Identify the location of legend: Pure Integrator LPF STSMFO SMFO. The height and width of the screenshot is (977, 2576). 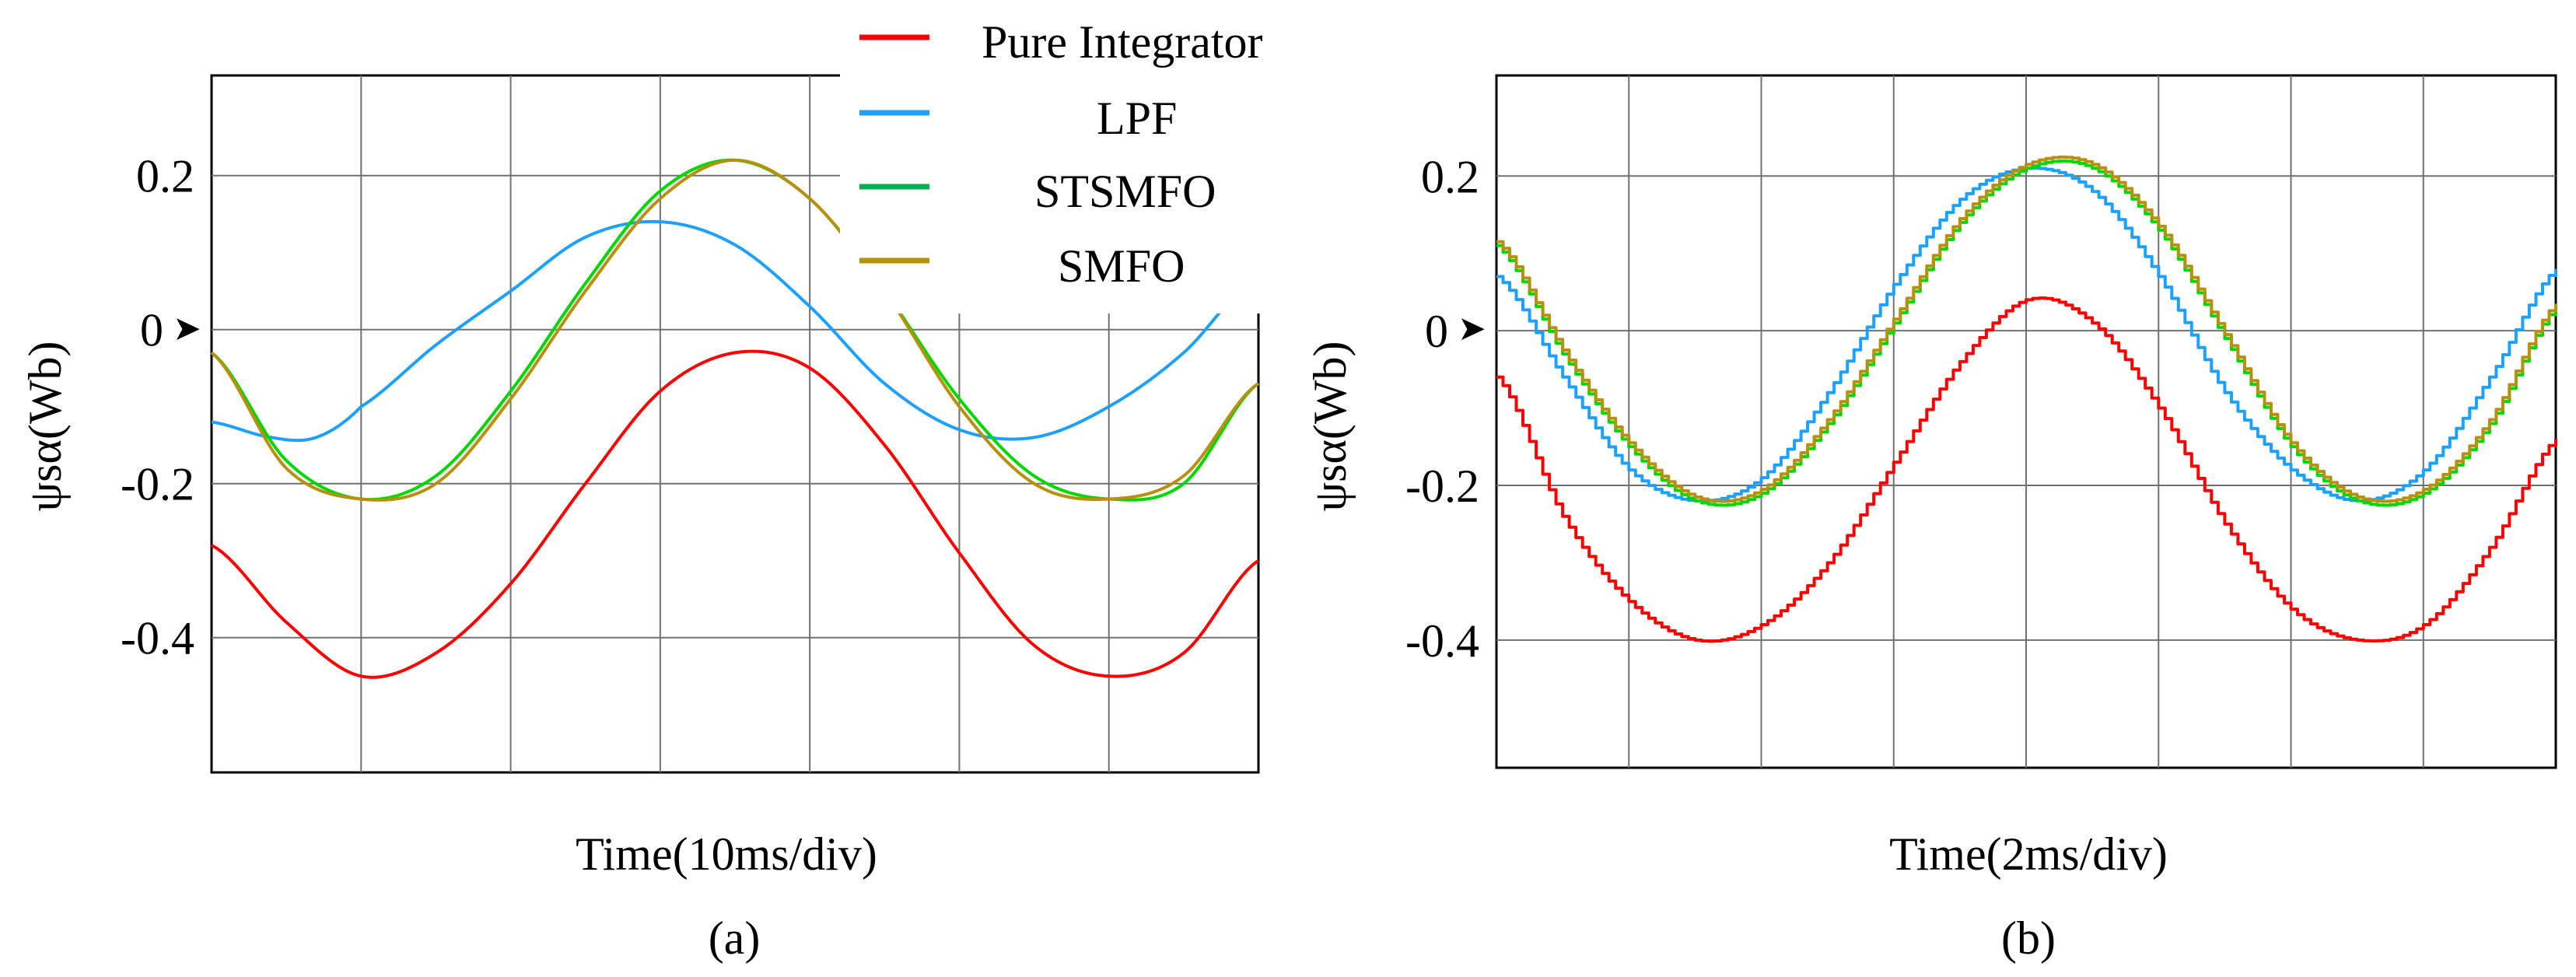
(1108, 159).